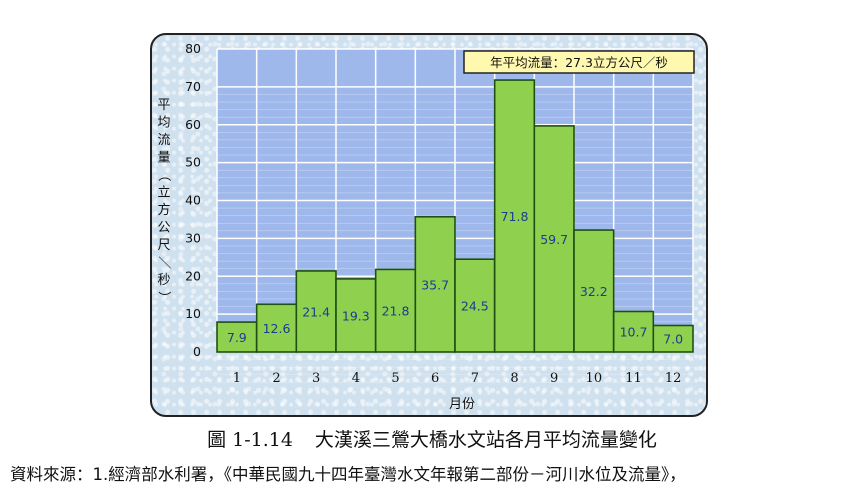 This screenshot has width=864, height=492. What do you see at coordinates (193, 48) in the screenshot?
I see `y-tick-label: 80` at bounding box center [193, 48].